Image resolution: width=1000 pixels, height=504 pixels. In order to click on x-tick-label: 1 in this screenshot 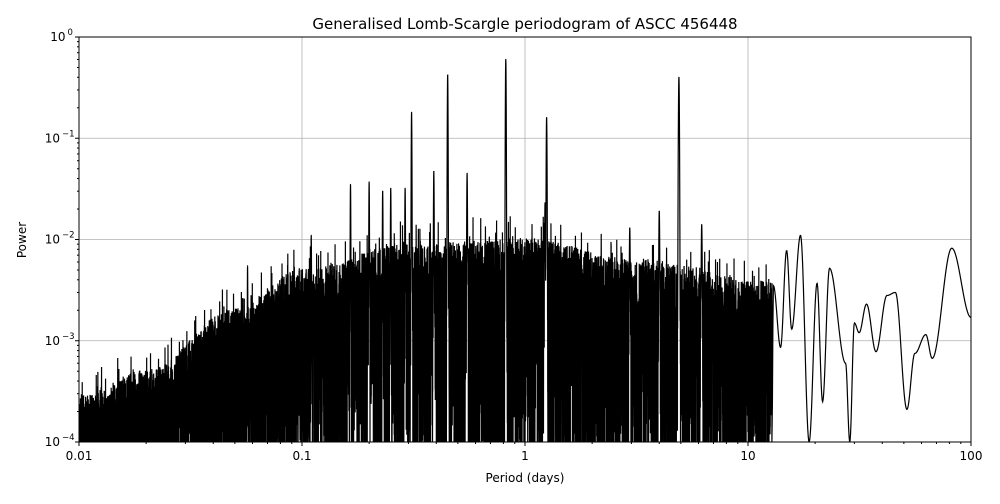, I will do `click(525, 456)`.